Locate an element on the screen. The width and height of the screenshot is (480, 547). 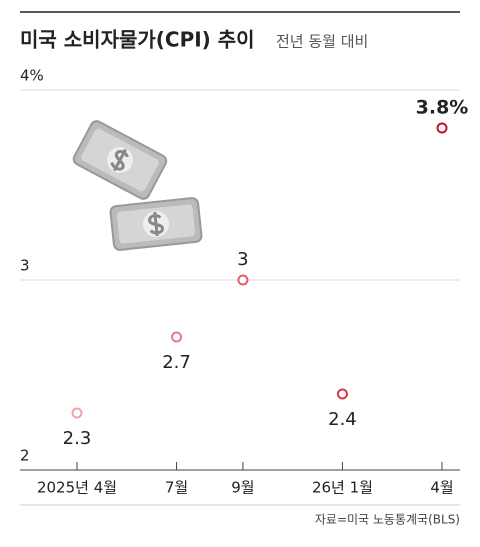
data-label: 2.7 is located at coordinates (176, 362).